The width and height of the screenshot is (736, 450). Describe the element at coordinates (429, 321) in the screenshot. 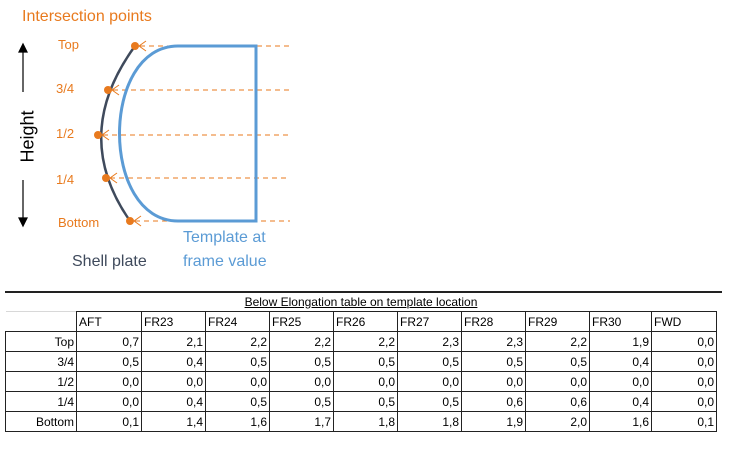

I see `column-header: FR27` at that location.